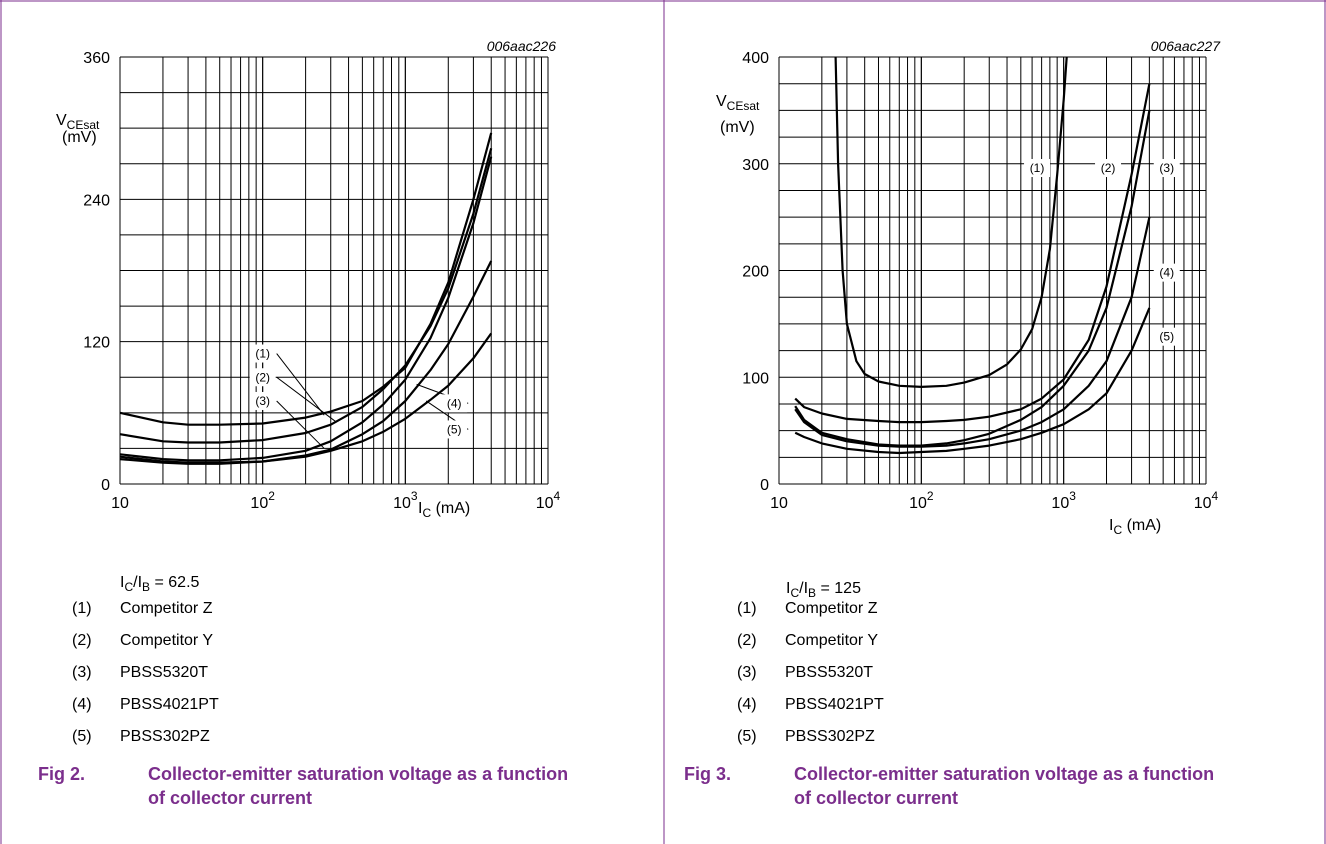 This screenshot has height=844, width=1326. I want to click on y-tick-label: 300, so click(755, 165).